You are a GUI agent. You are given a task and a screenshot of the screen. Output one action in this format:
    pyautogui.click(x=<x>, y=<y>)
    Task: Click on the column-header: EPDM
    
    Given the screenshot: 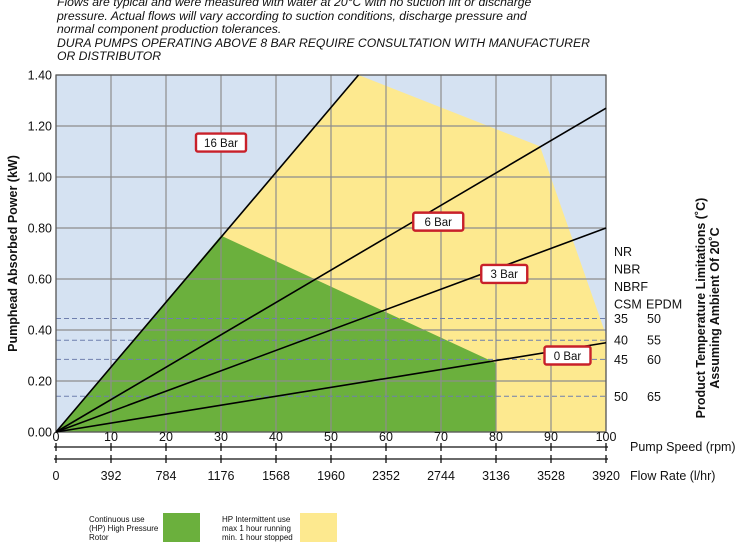 What is the action you would take?
    pyautogui.click(x=664, y=305)
    